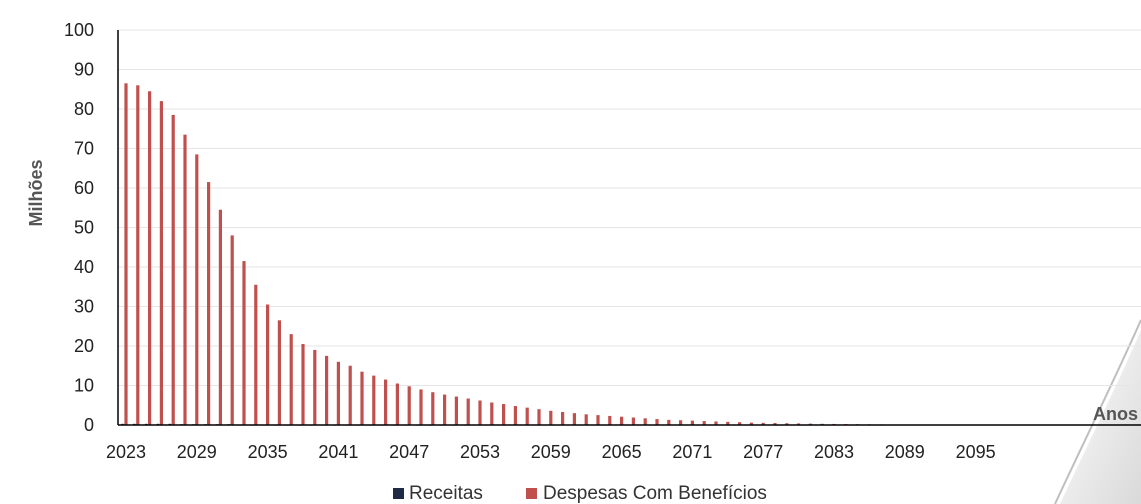 Image resolution: width=1141 pixels, height=504 pixels. Describe the element at coordinates (84, 149) in the screenshot. I see `y-tick-label-70: 70` at that location.